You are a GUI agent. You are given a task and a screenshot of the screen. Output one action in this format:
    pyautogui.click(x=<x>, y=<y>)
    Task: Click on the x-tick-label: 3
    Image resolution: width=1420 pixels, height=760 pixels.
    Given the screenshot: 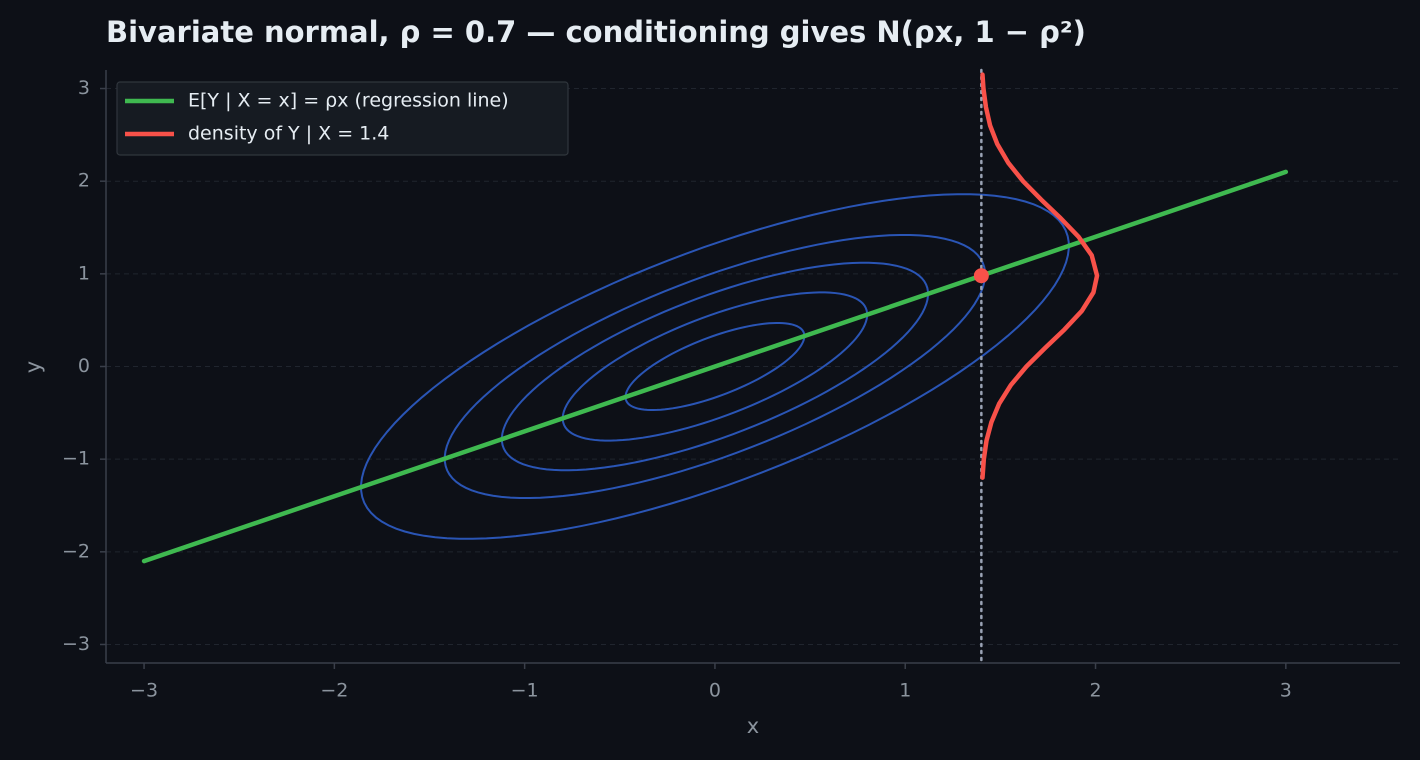 What is the action you would take?
    pyautogui.click(x=1286, y=691)
    